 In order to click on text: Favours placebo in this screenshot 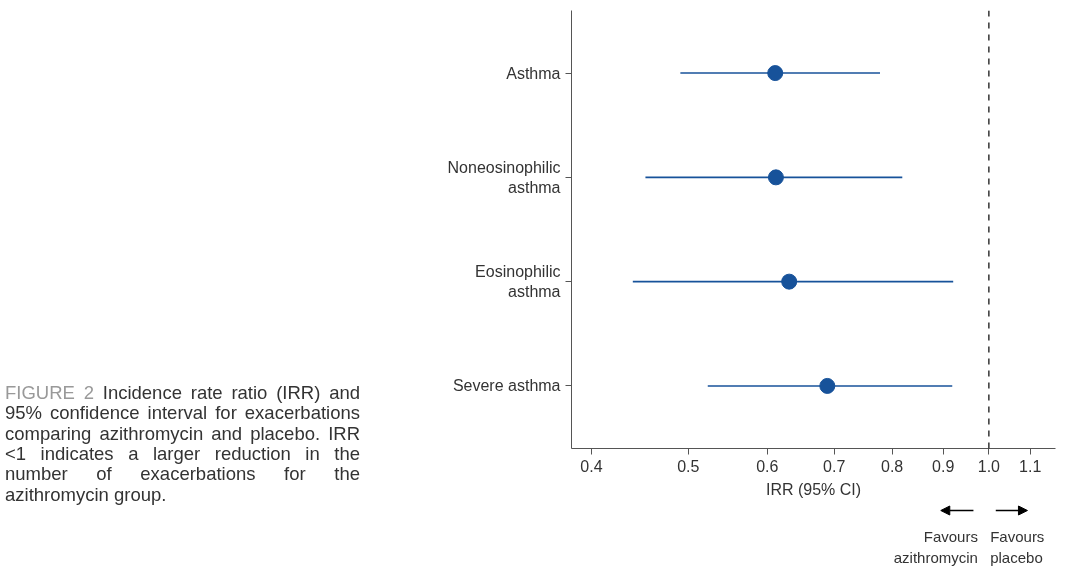, I will do `click(1017, 547)`.